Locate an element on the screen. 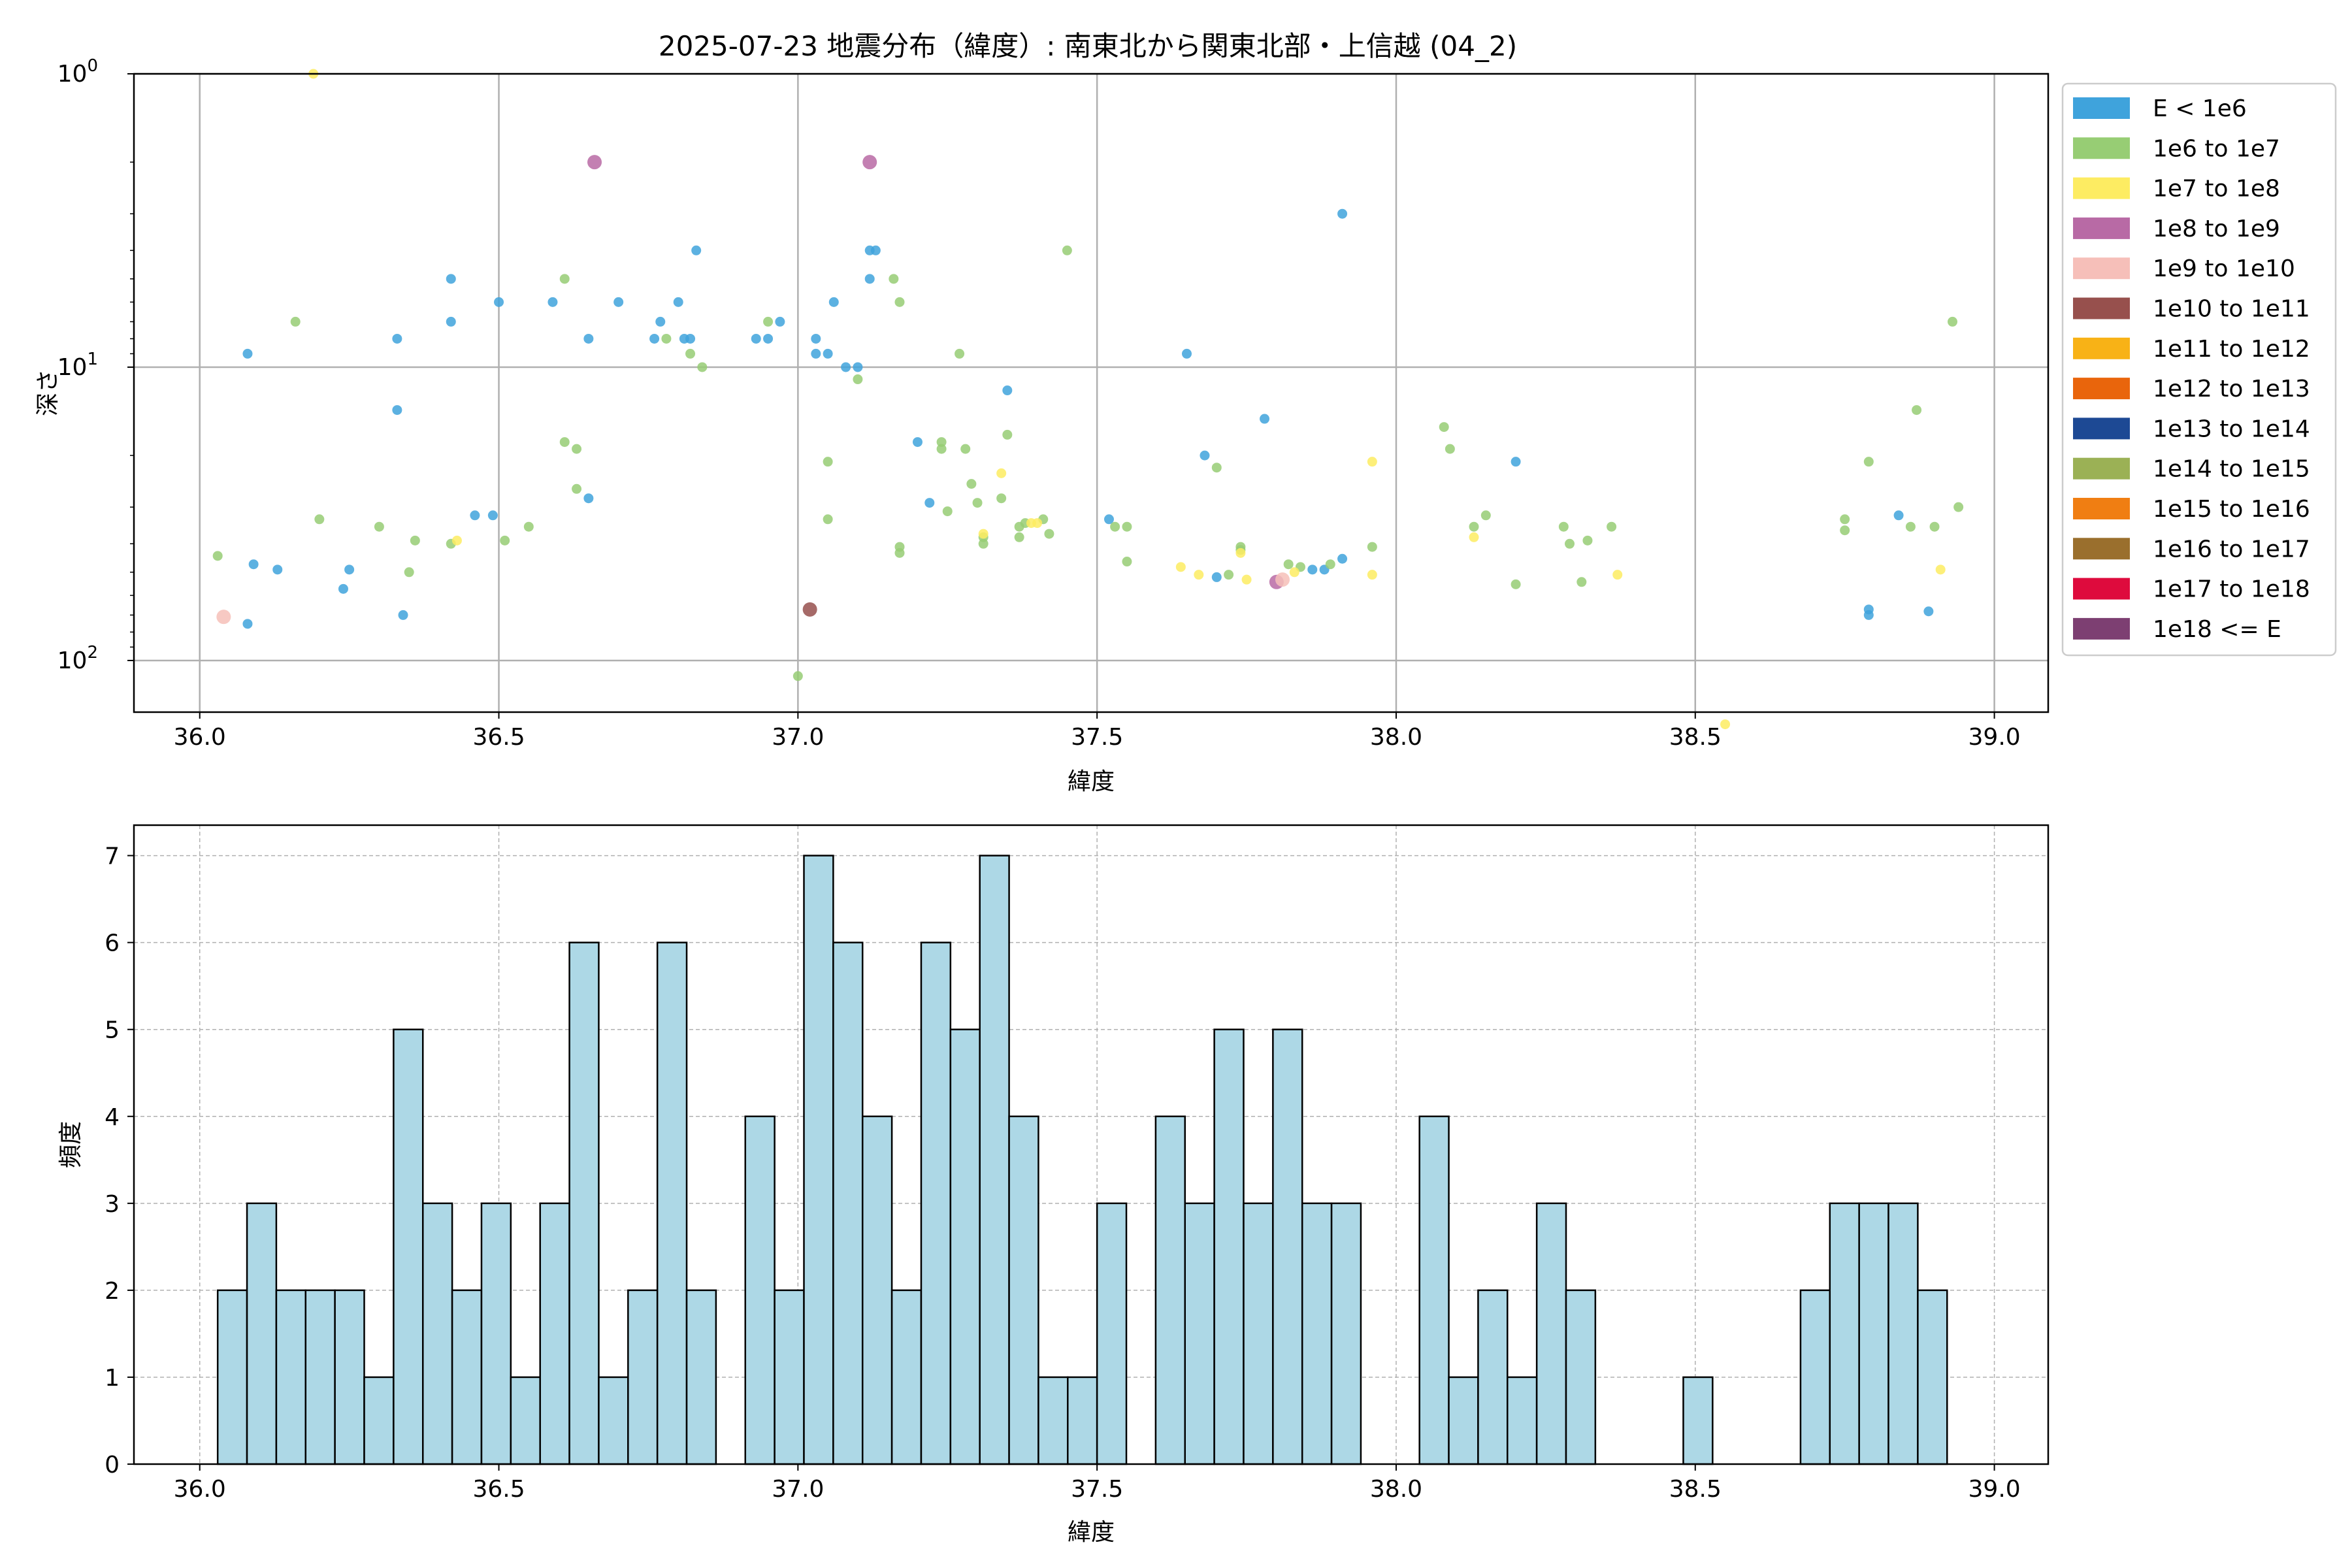 The width and height of the screenshot is (2352, 1568). legend-label: 1e13 to 1e14 is located at coordinates (2231, 429).